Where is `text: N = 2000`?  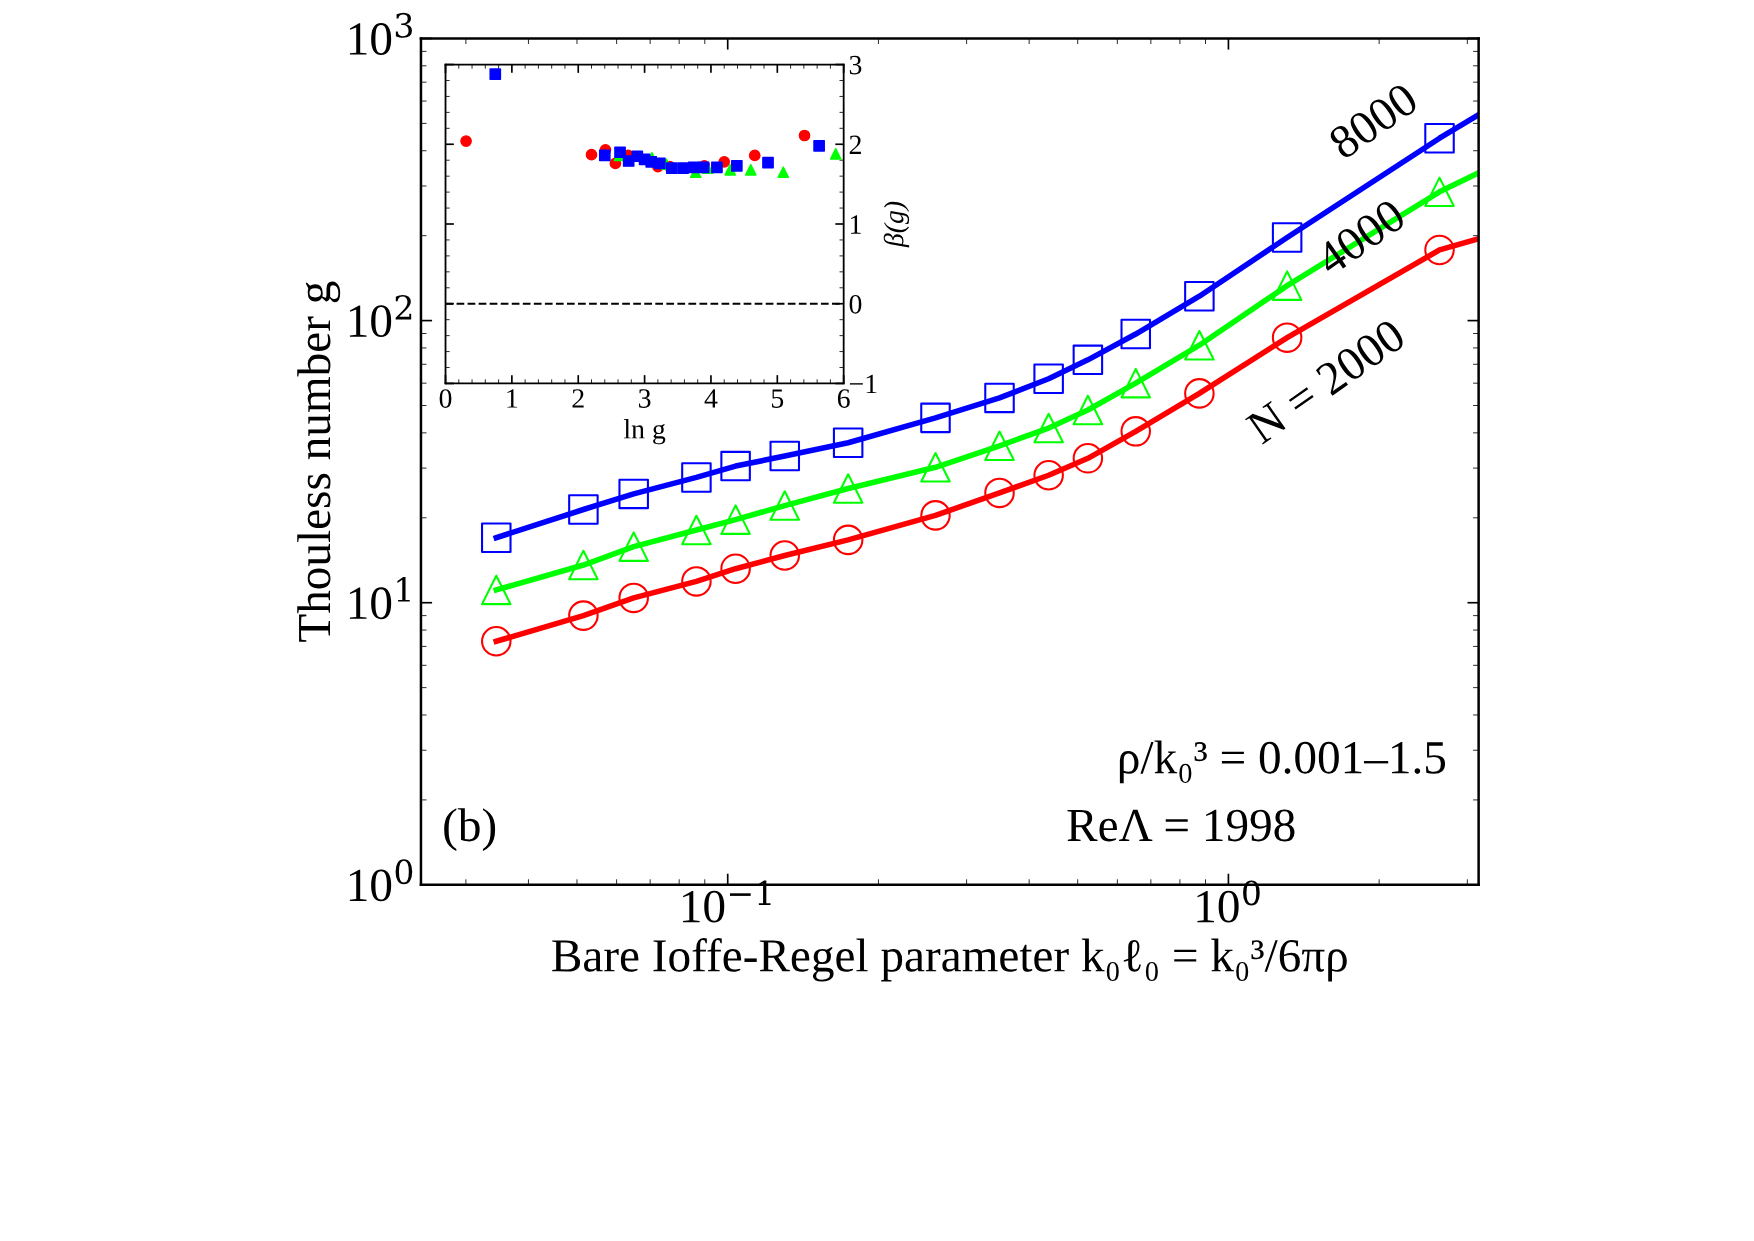
text: N = 2000 is located at coordinates (1325, 381).